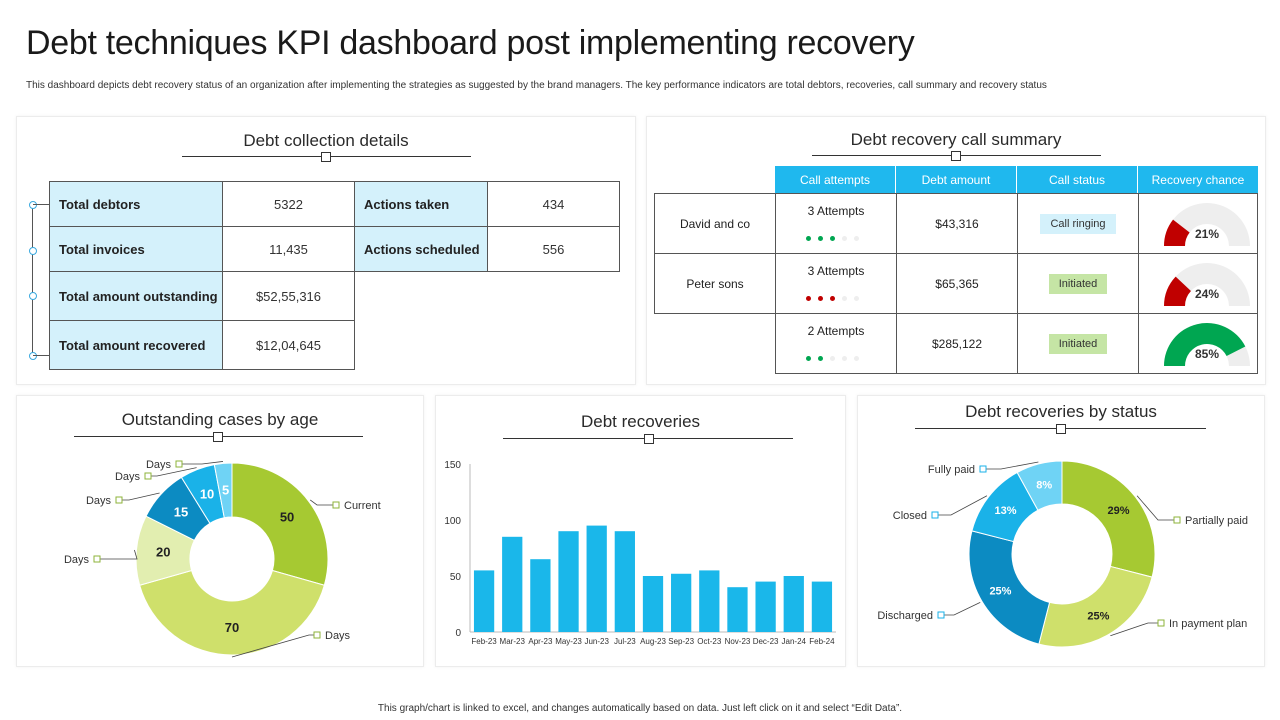 Image resolution: width=1280 pixels, height=720 pixels. What do you see at coordinates (452, 521) in the screenshot?
I see `y-tick-label: 100` at bounding box center [452, 521].